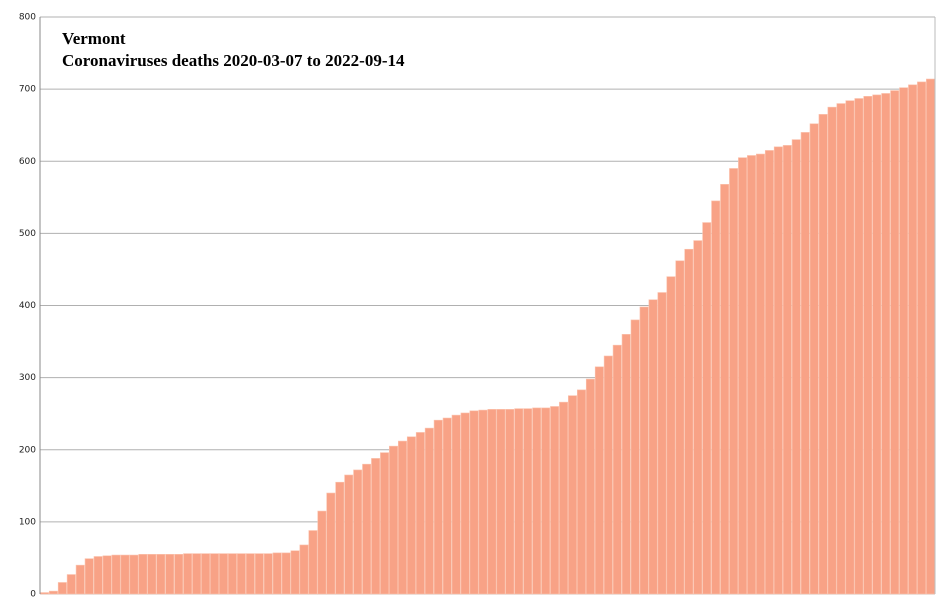  What do you see at coordinates (27, 162) in the screenshot?
I see `y-tick-label: 600` at bounding box center [27, 162].